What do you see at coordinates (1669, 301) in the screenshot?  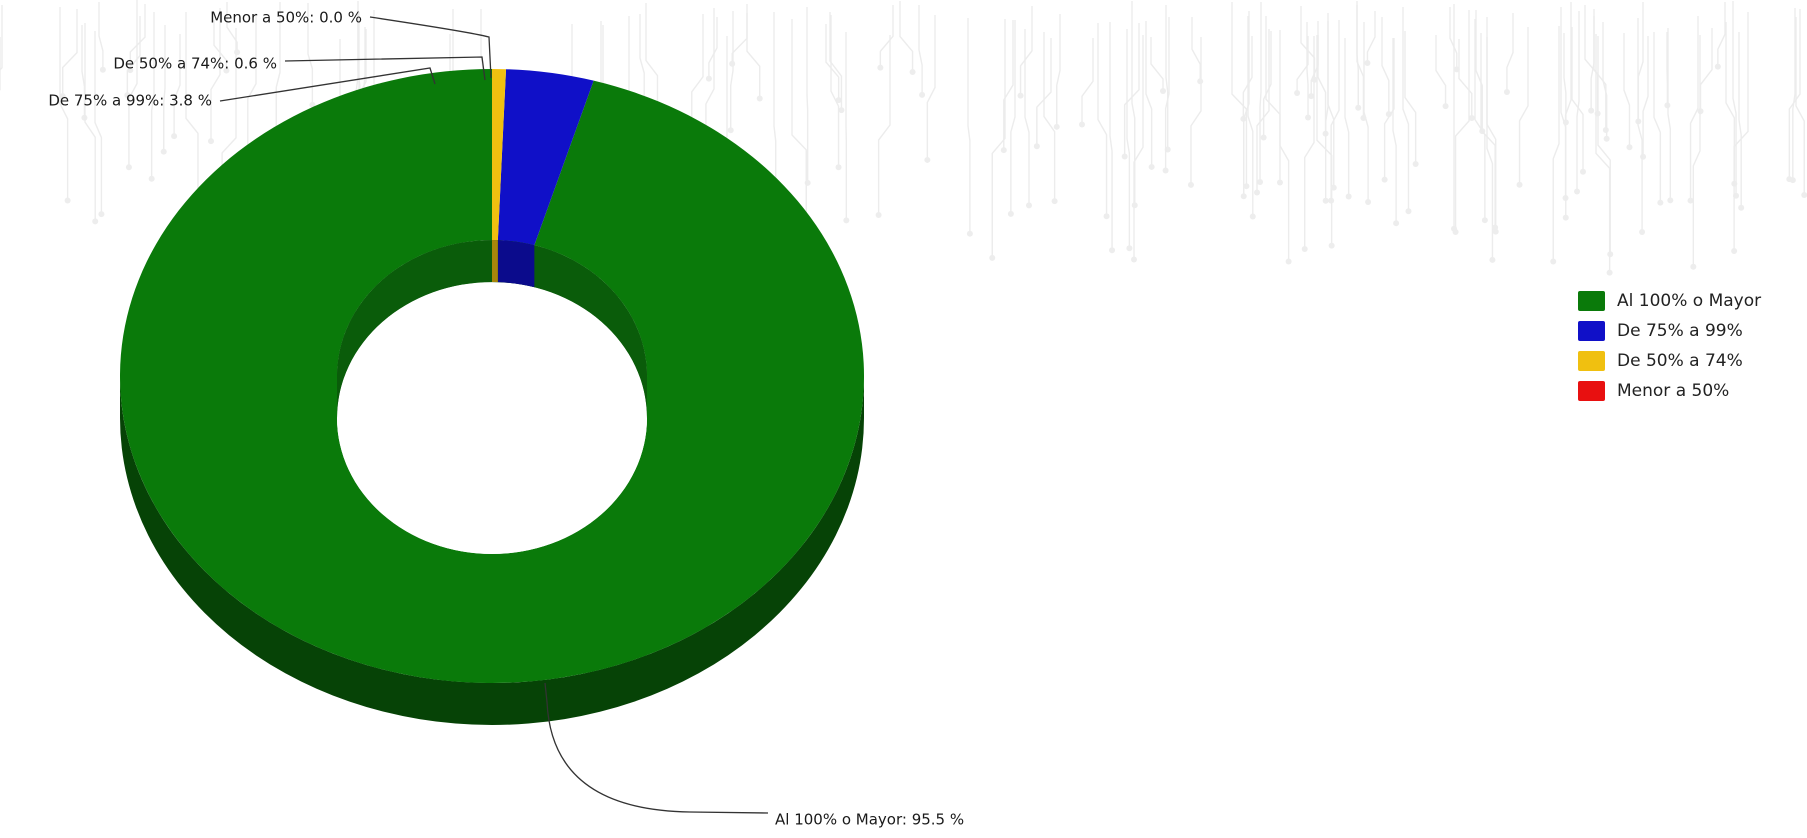 I see `legend-item-al-100: Al 100% o Mayor` at bounding box center [1669, 301].